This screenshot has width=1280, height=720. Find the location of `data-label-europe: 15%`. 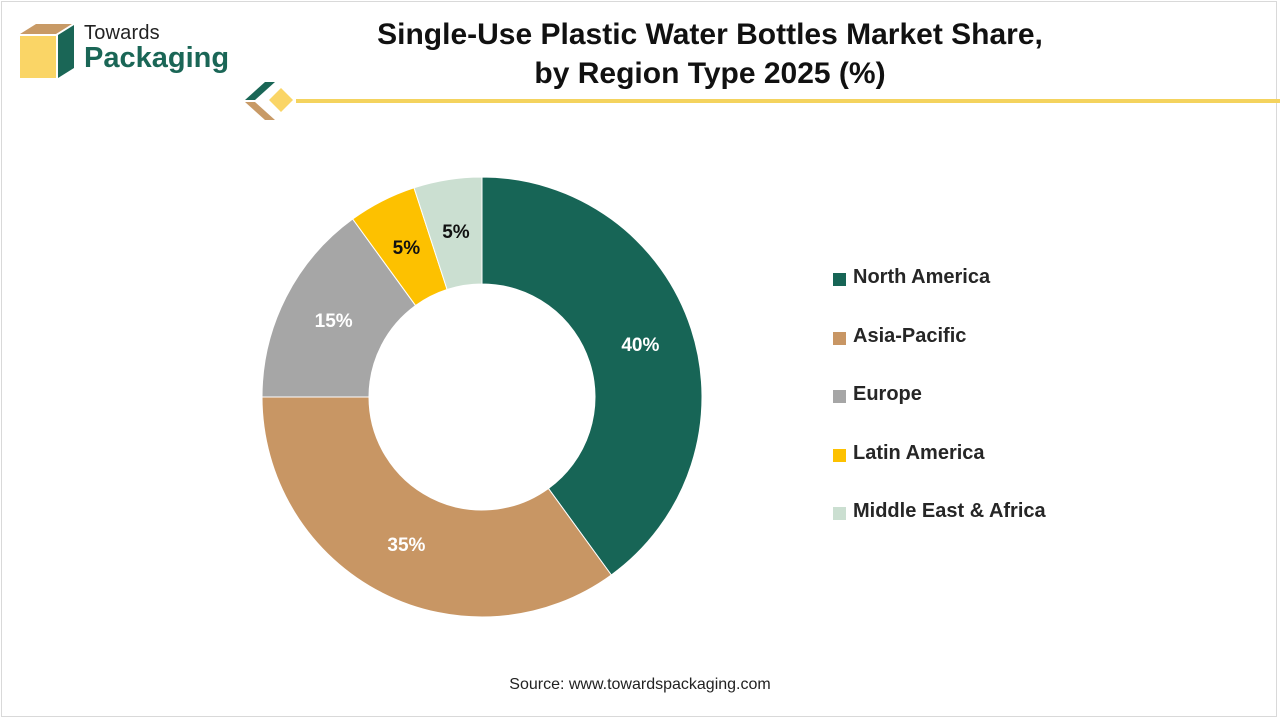

data-label-europe: 15% is located at coordinates (334, 321).